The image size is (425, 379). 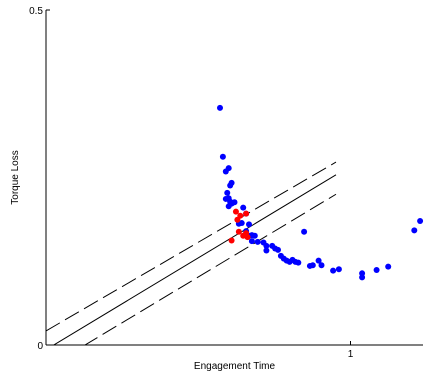 I want to click on y-tick-label-0: 0, so click(x=40, y=346).